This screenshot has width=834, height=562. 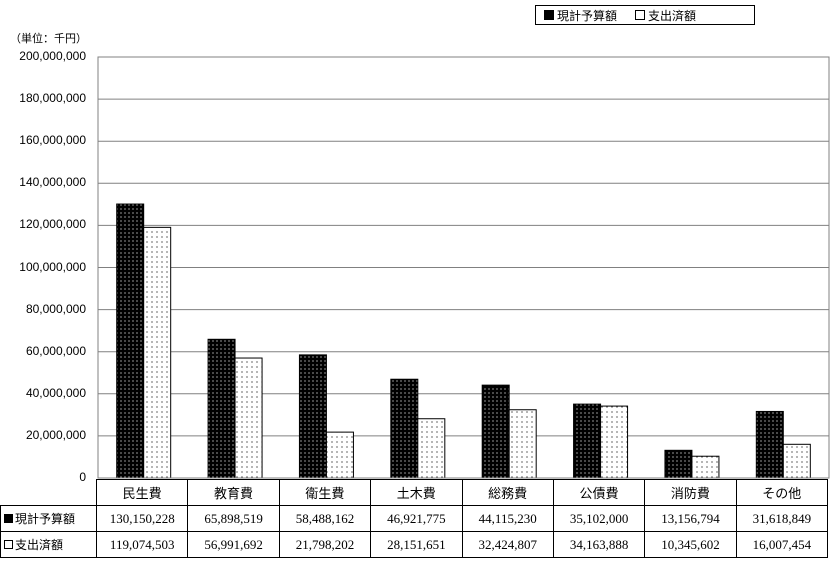 What do you see at coordinates (52, 266) in the screenshot?
I see `y-tick-label: 100,000,000` at bounding box center [52, 266].